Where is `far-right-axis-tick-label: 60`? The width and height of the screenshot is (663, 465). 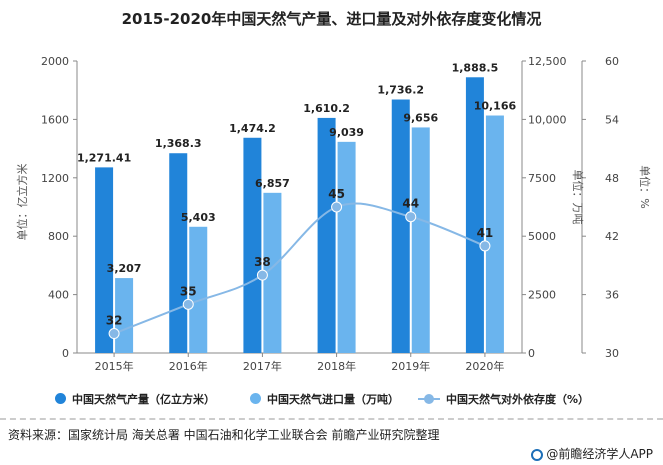 far-right-axis-tick-label: 60 is located at coordinates (612, 61).